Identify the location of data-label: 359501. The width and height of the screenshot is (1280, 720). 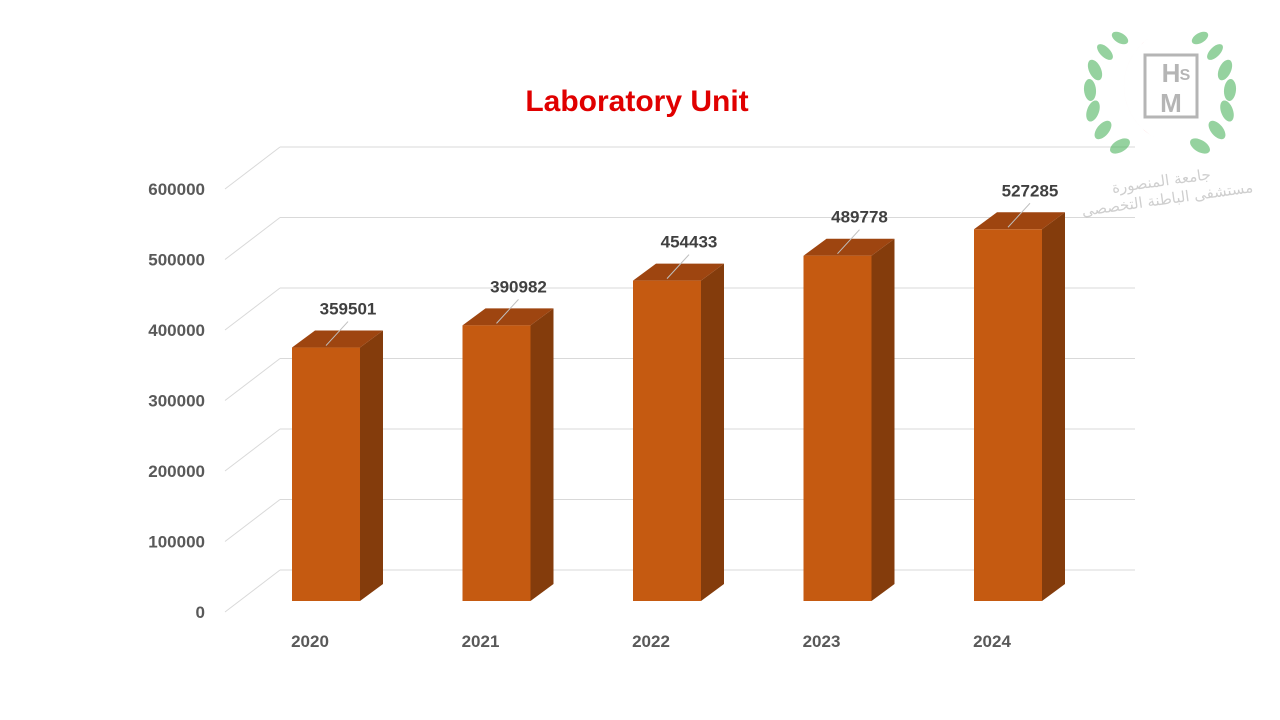
(348, 309).